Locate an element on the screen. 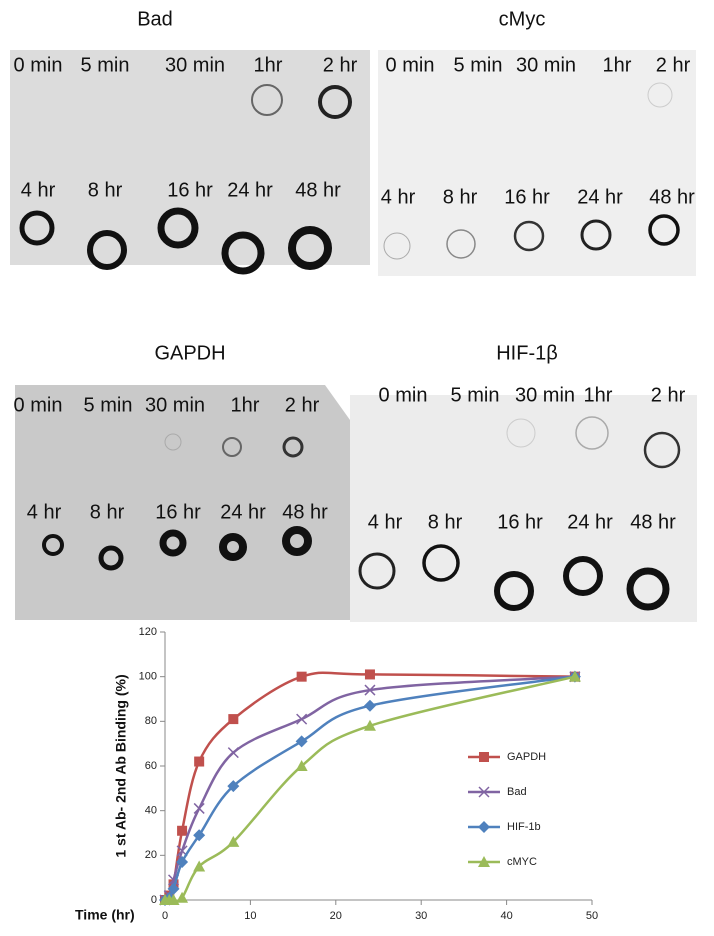  blot-hif is located at coordinates (523, 508).